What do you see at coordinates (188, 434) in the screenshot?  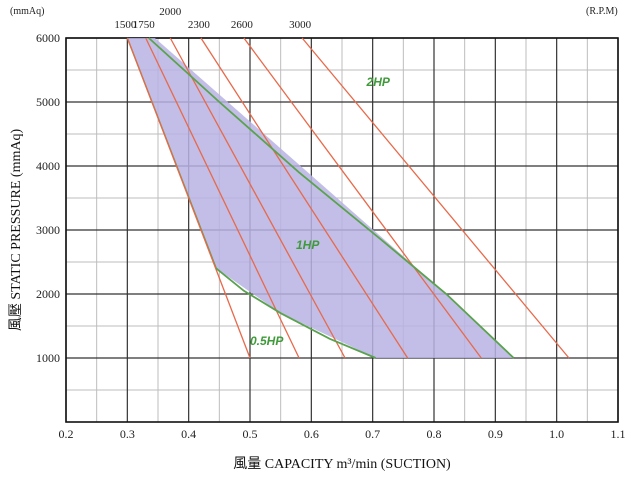 I see `x-tick-label: 0.4` at bounding box center [188, 434].